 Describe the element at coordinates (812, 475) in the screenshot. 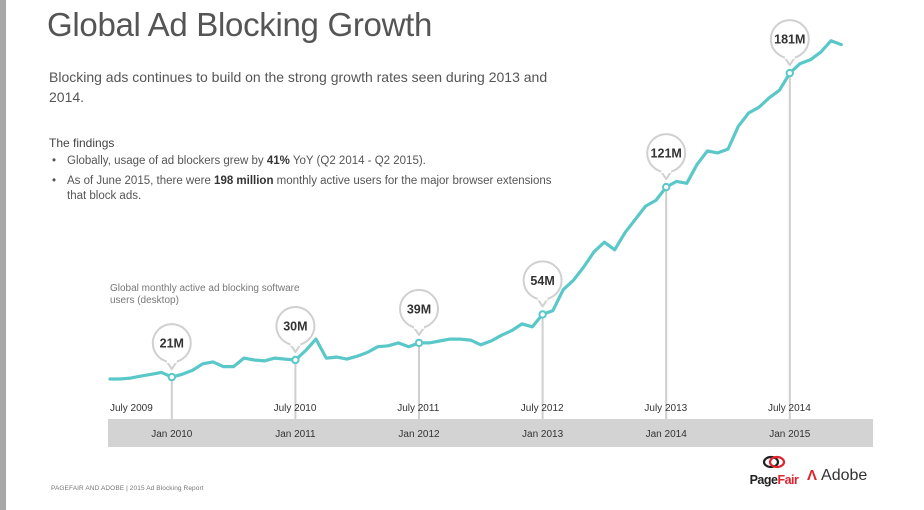

I see `adobe-mark-icon: Λ` at that location.